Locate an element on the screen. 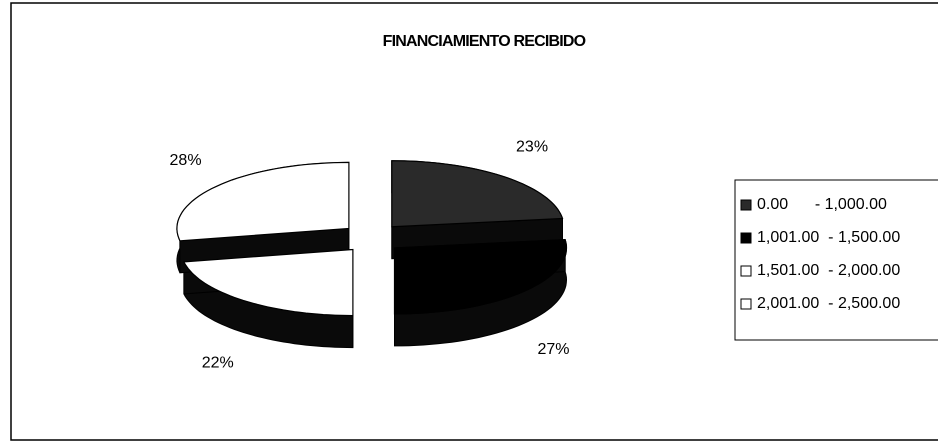 The image size is (938, 443). data-label: 22% is located at coordinates (218, 362).